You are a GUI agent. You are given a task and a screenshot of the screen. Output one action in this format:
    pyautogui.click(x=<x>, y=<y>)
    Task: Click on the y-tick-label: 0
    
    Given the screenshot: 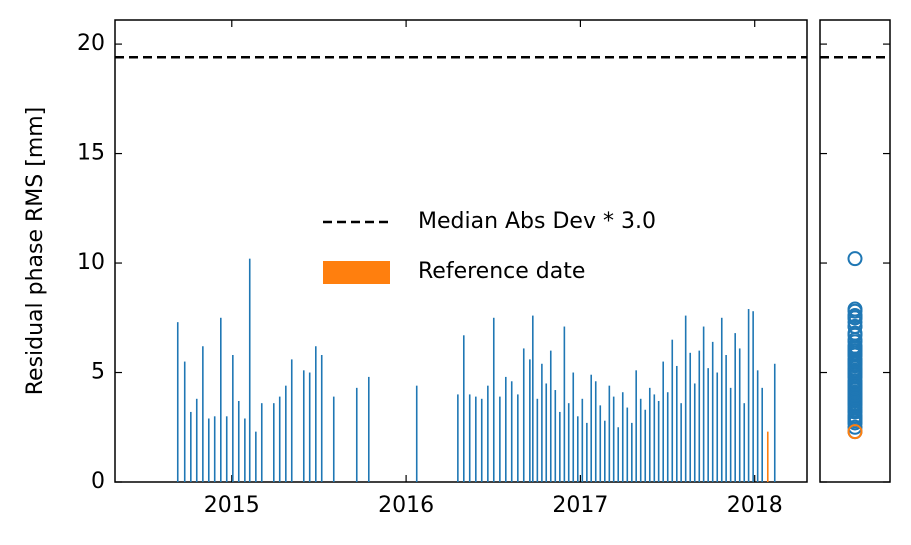 What is the action you would take?
    pyautogui.click(x=98, y=481)
    